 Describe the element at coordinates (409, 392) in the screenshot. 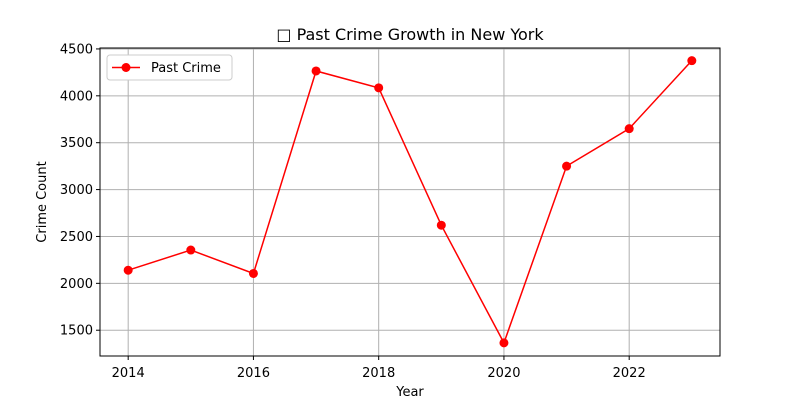

I see `x-axis-label: Year` at that location.